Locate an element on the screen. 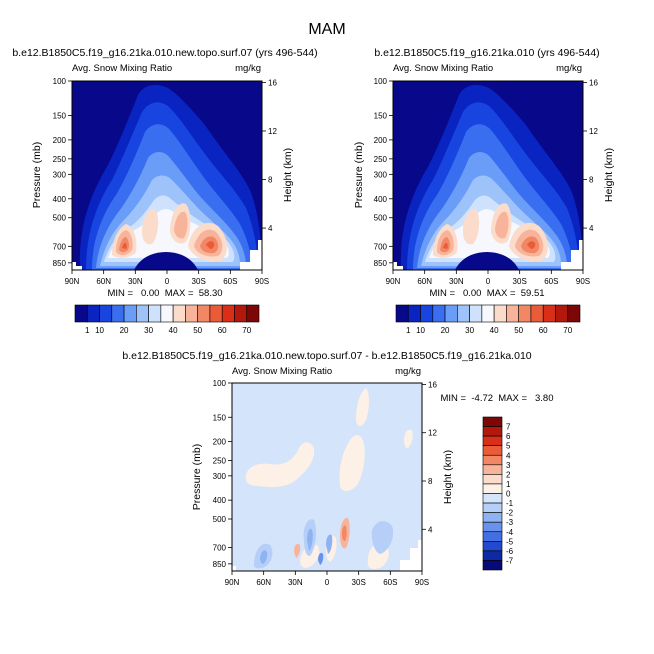 Image resolution: width=654 pixels, height=654 pixels. colorbar-label: 30 is located at coordinates (469, 330).